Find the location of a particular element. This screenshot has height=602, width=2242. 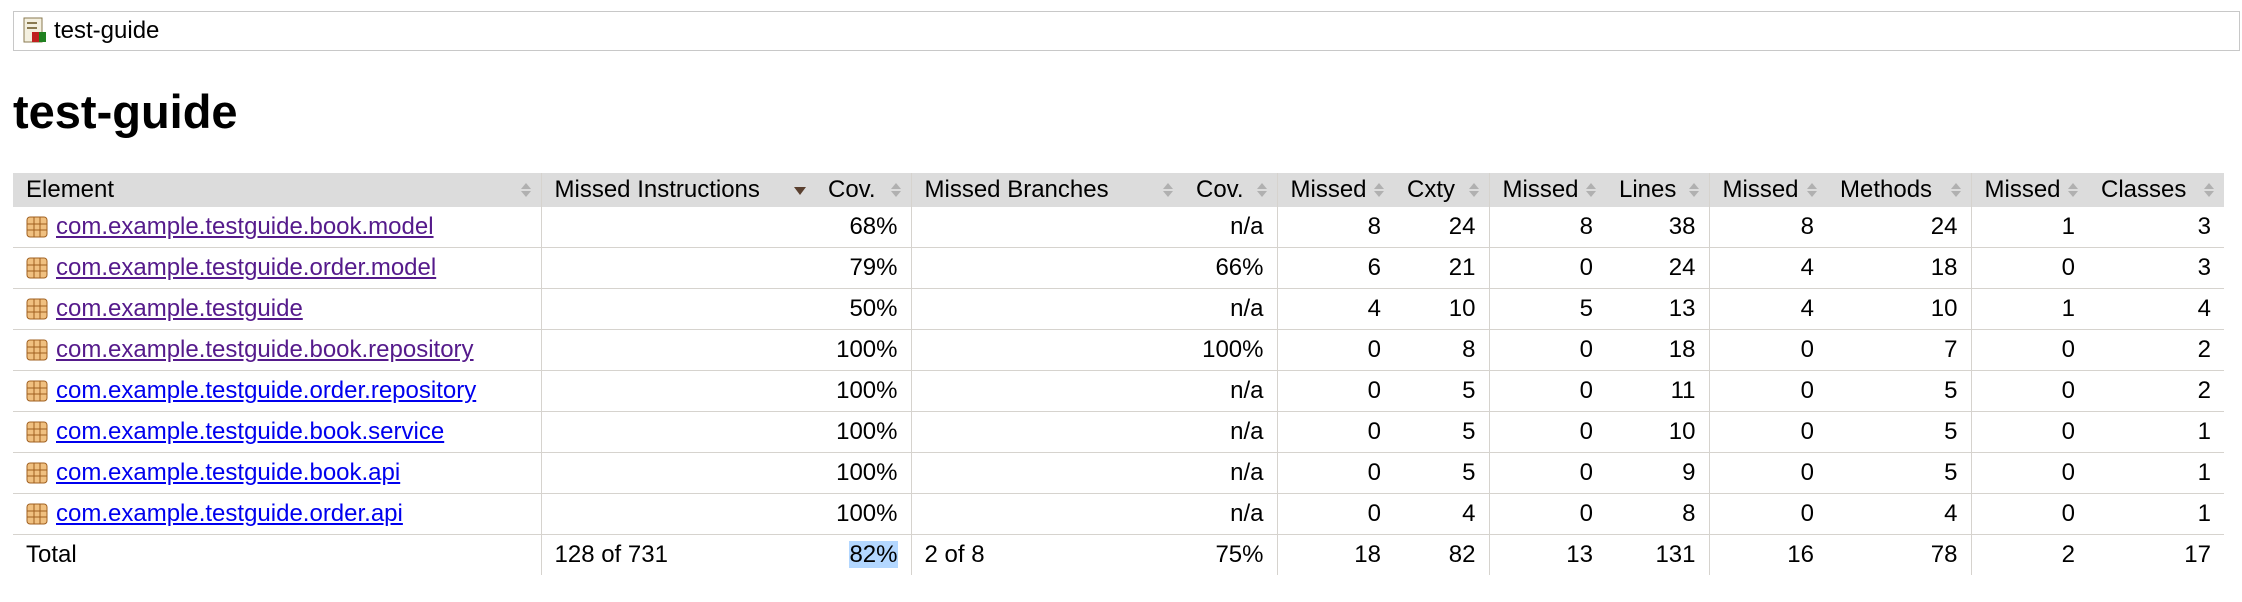

breadcrumb-text: test-guide is located at coordinates (107, 30).